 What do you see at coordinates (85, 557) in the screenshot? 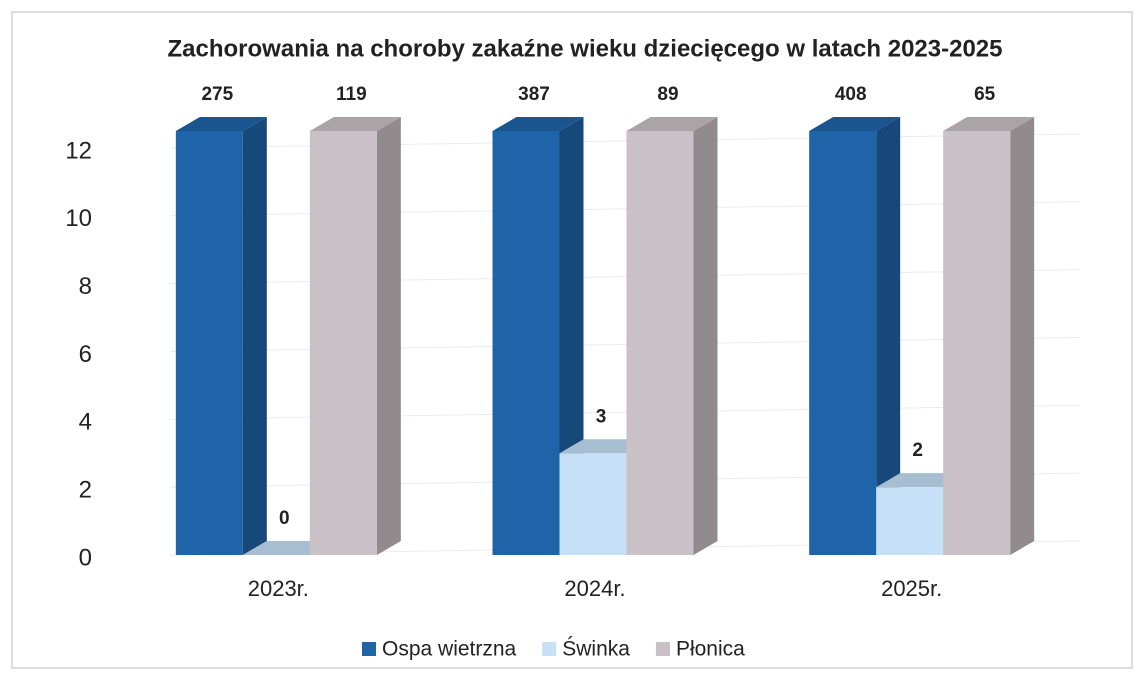
I see `y-tick-label: 0` at bounding box center [85, 557].